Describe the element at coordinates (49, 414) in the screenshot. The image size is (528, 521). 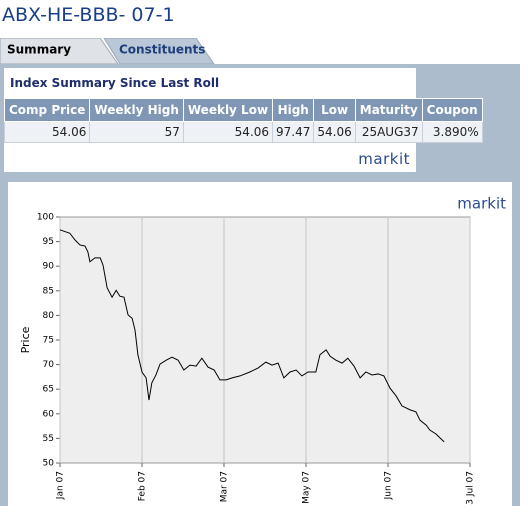
I see `y-tick-label: 60` at that location.